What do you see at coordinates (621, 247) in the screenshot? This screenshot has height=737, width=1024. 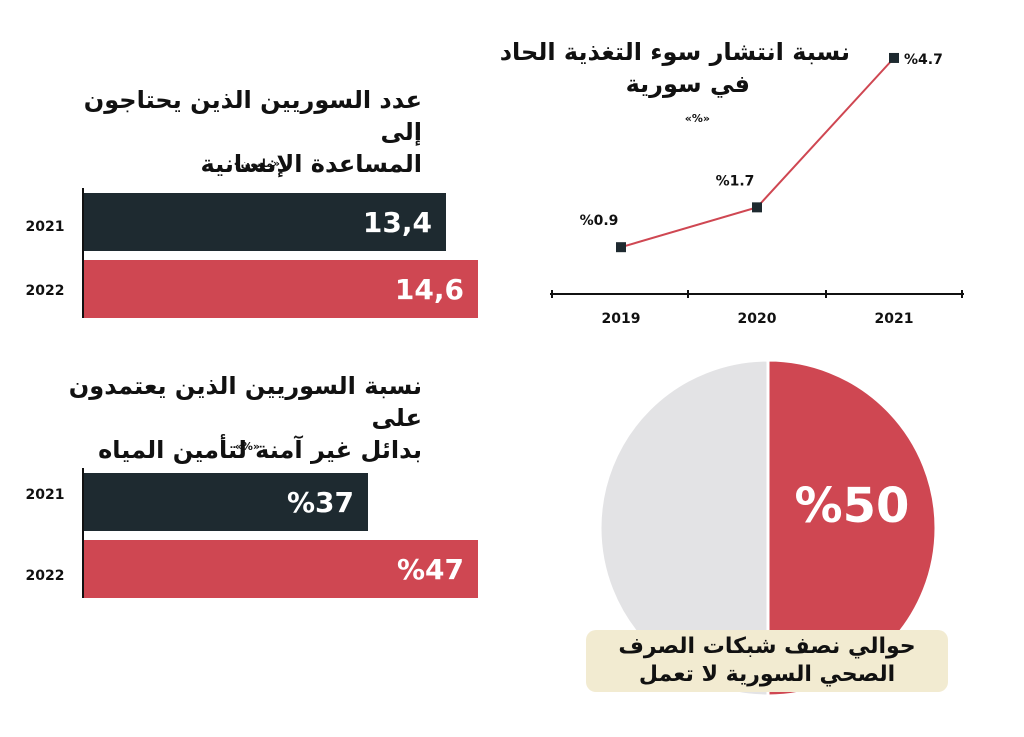 I see `line-chart-point-2019` at bounding box center [621, 247].